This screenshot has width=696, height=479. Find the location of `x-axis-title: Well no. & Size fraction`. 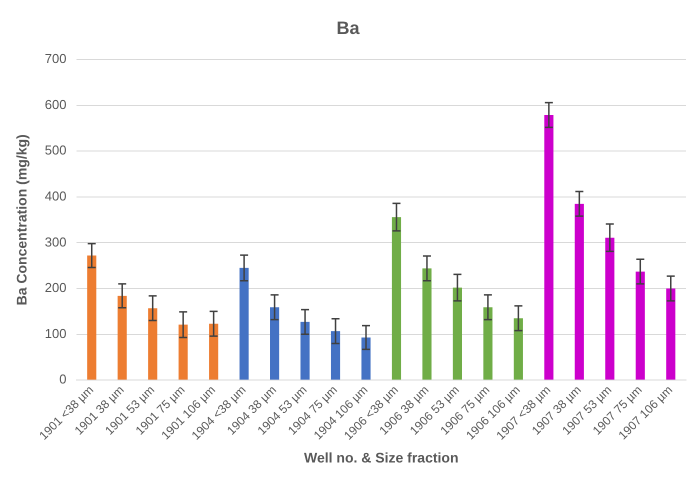

x-axis-title: Well no. & Size fraction is located at coordinates (381, 457).